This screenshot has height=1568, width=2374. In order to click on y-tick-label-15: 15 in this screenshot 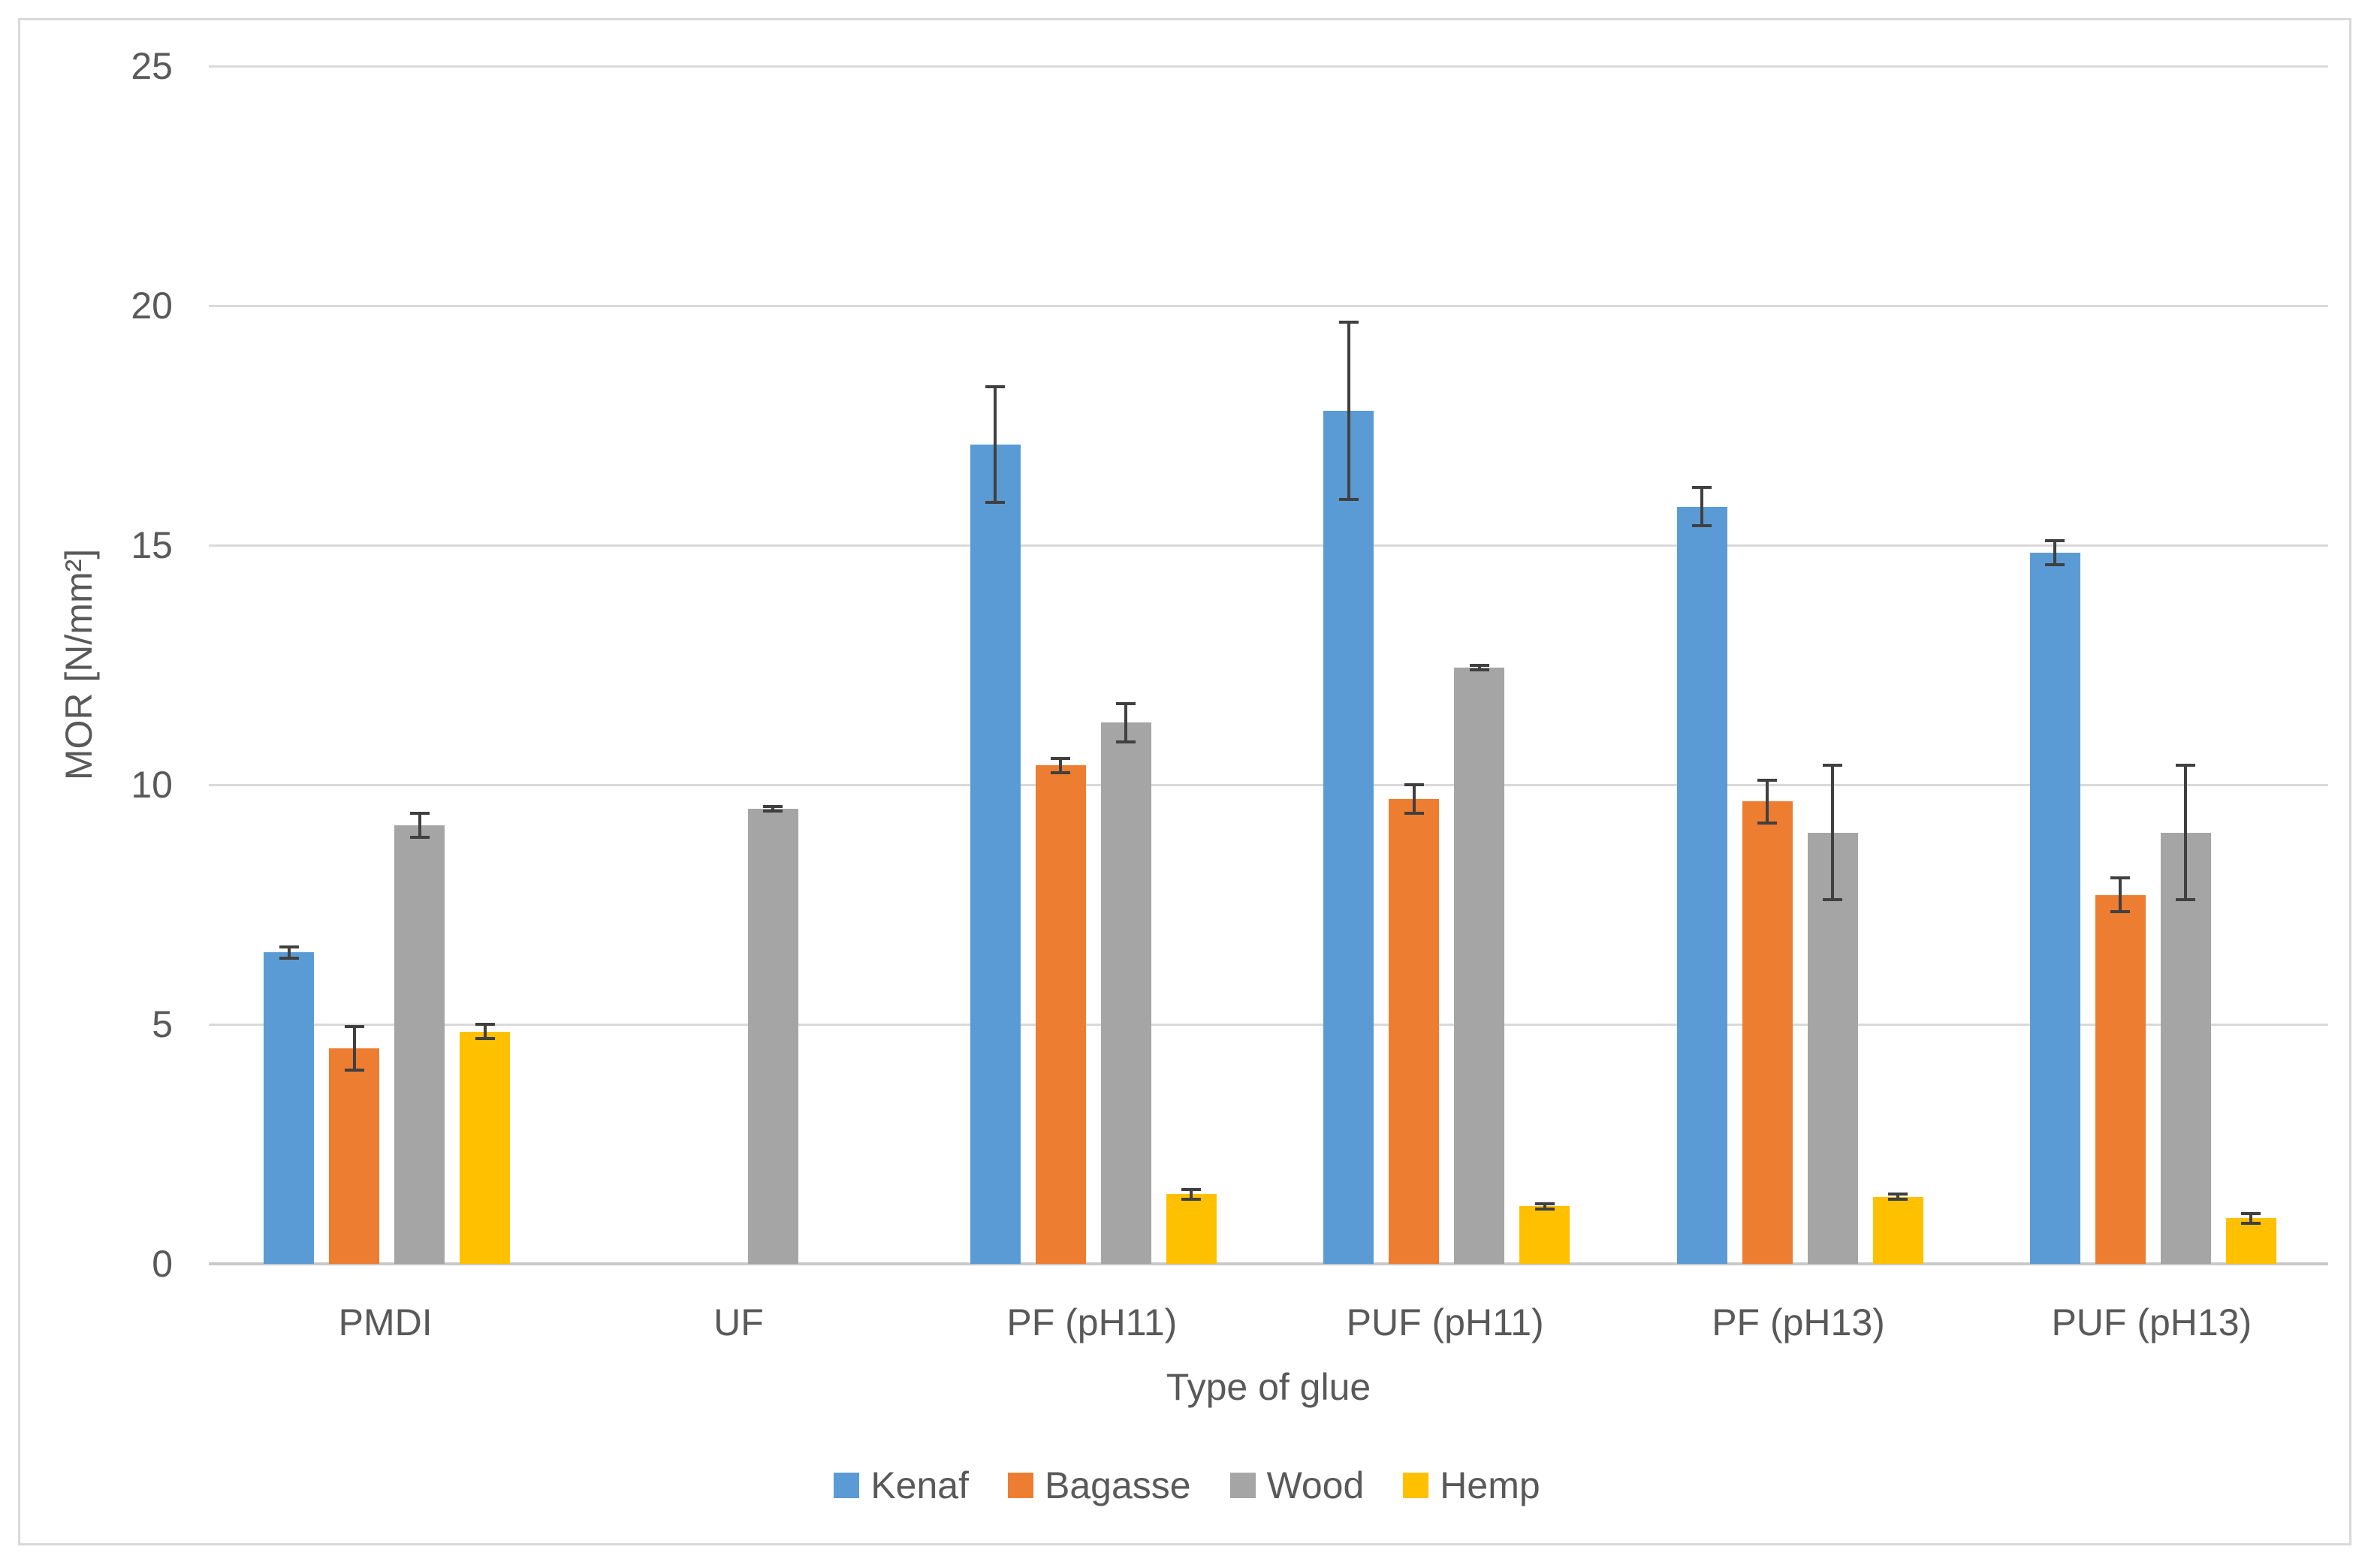, I will do `click(152, 545)`.